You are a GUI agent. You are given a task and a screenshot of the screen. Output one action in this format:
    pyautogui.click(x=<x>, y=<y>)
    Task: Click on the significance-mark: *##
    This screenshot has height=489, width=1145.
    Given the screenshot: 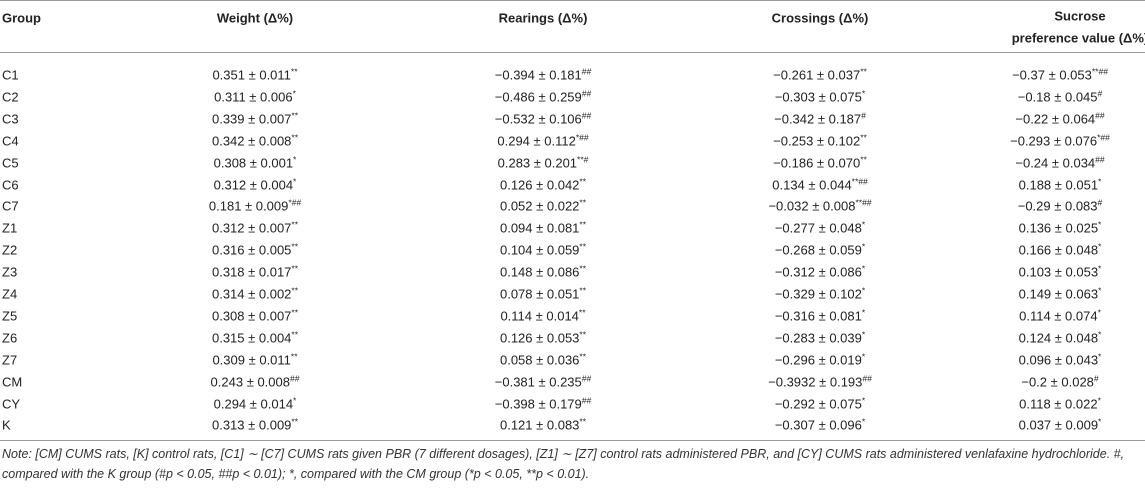 What is the action you would take?
    pyautogui.click(x=295, y=202)
    